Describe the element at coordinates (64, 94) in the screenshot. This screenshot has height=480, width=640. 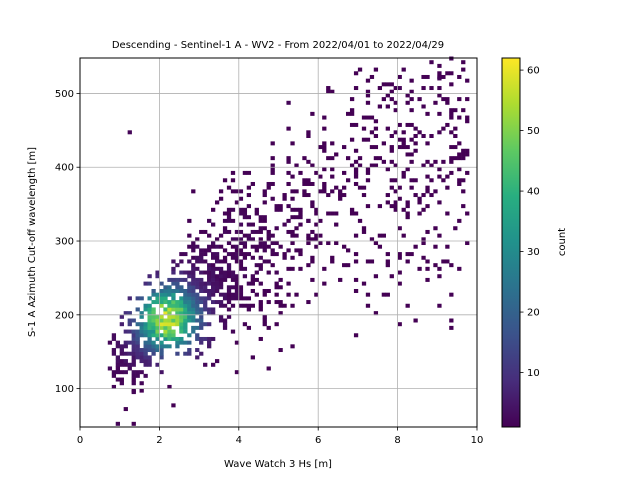
I see `y-tick-label: 500` at that location.